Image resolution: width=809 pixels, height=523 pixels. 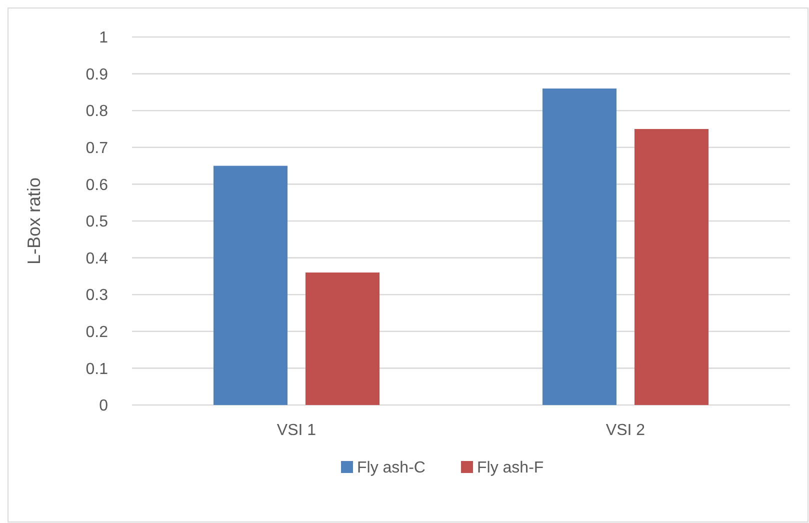 I want to click on y-tick-label: 0.5, so click(x=97, y=222).